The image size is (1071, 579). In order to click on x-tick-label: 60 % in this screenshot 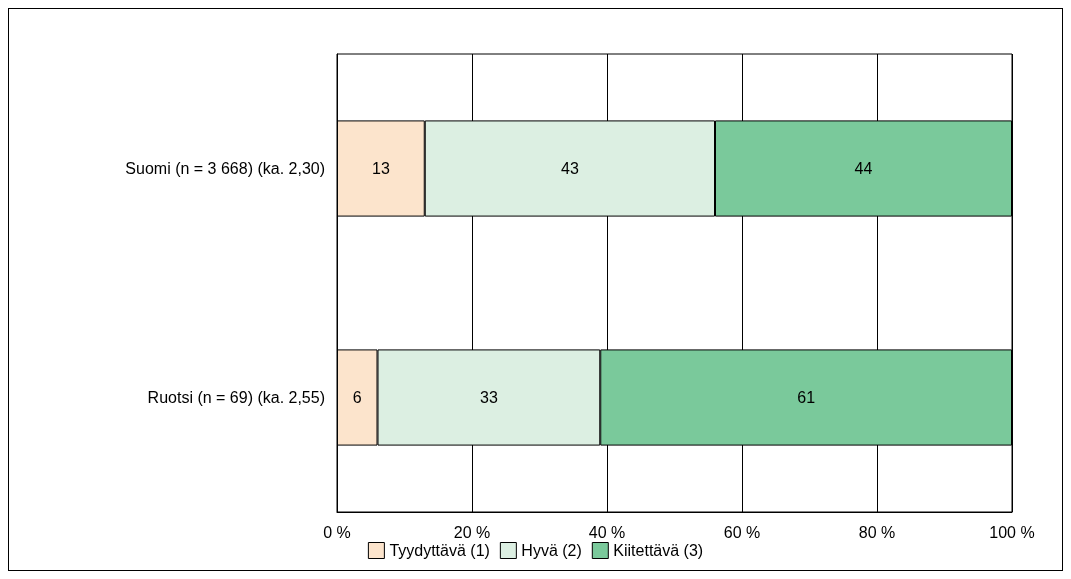, I will do `click(742, 532)`.